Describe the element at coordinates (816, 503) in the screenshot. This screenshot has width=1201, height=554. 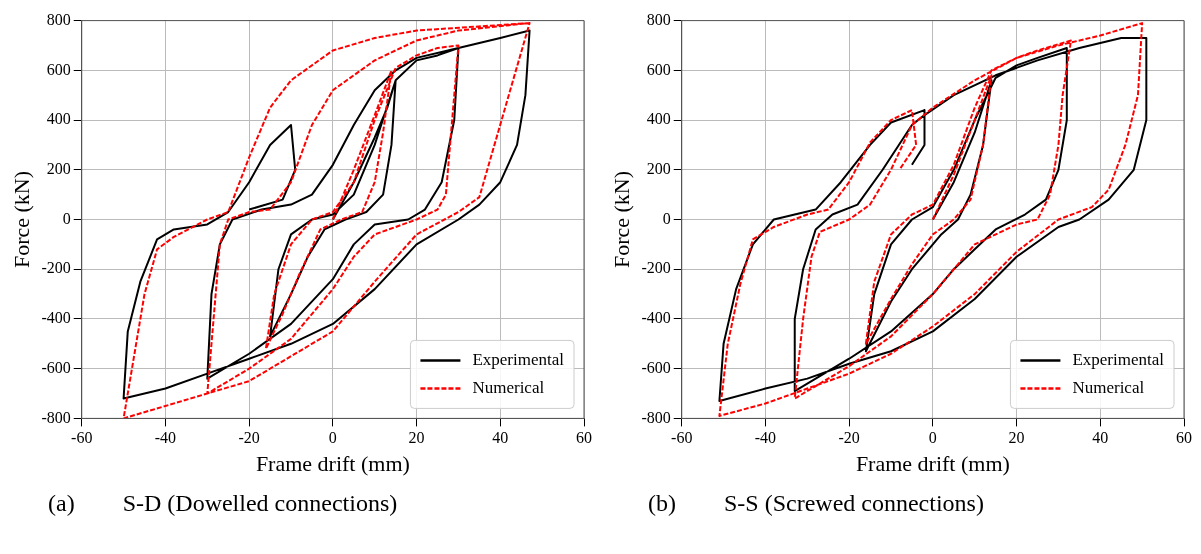
I see `text: (b) S-S (Screwed connections)` at that location.